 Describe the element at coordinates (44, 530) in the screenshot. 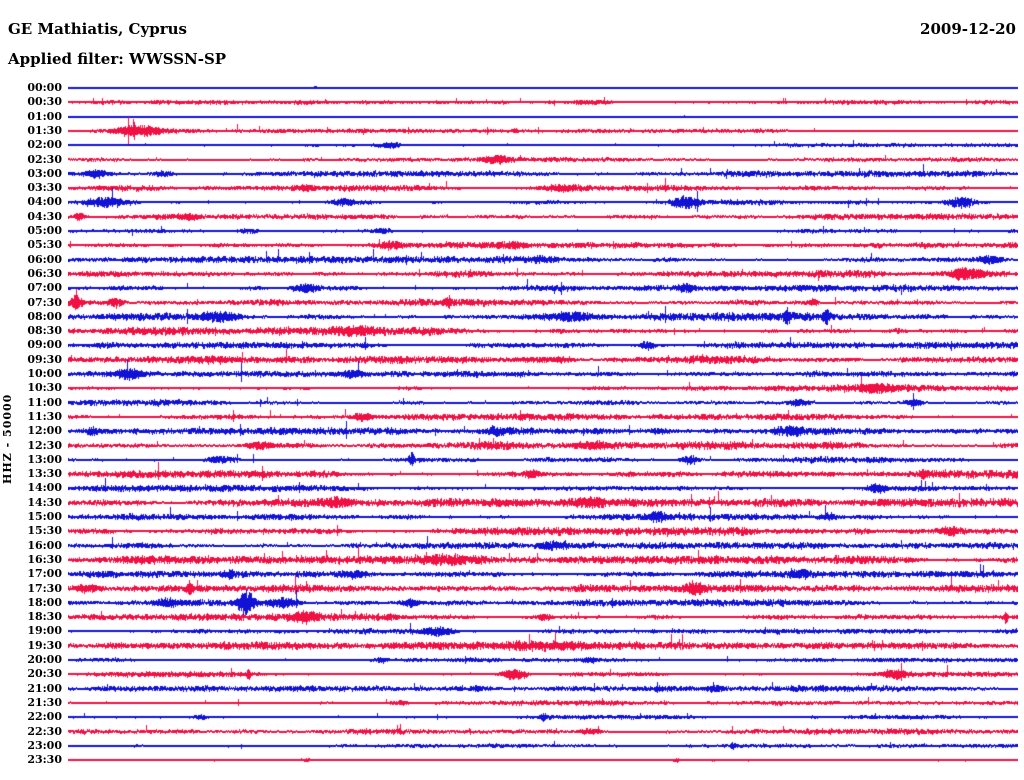

I see `time-label: 15:30` at that location.